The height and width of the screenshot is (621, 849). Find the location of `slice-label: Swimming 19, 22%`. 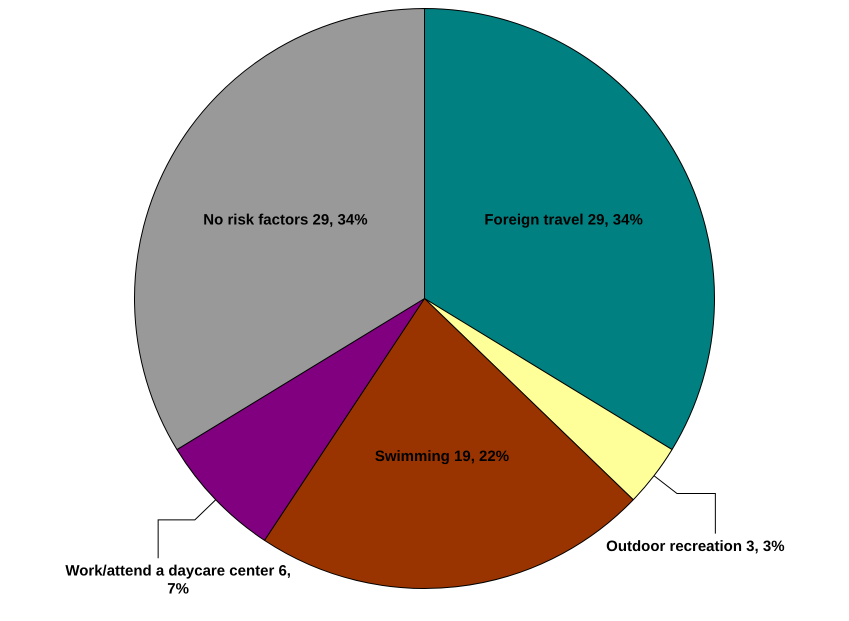

slice-label: Swimming 19, 22% is located at coordinates (442, 457).